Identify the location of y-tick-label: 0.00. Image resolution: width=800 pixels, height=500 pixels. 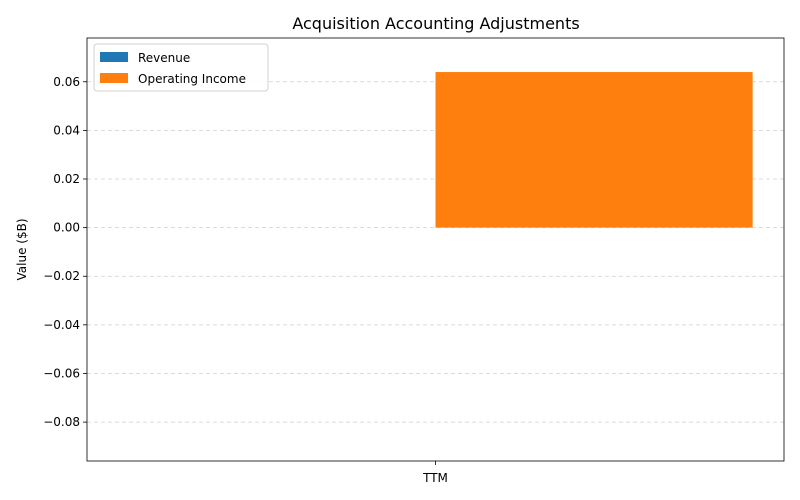
(66, 228).